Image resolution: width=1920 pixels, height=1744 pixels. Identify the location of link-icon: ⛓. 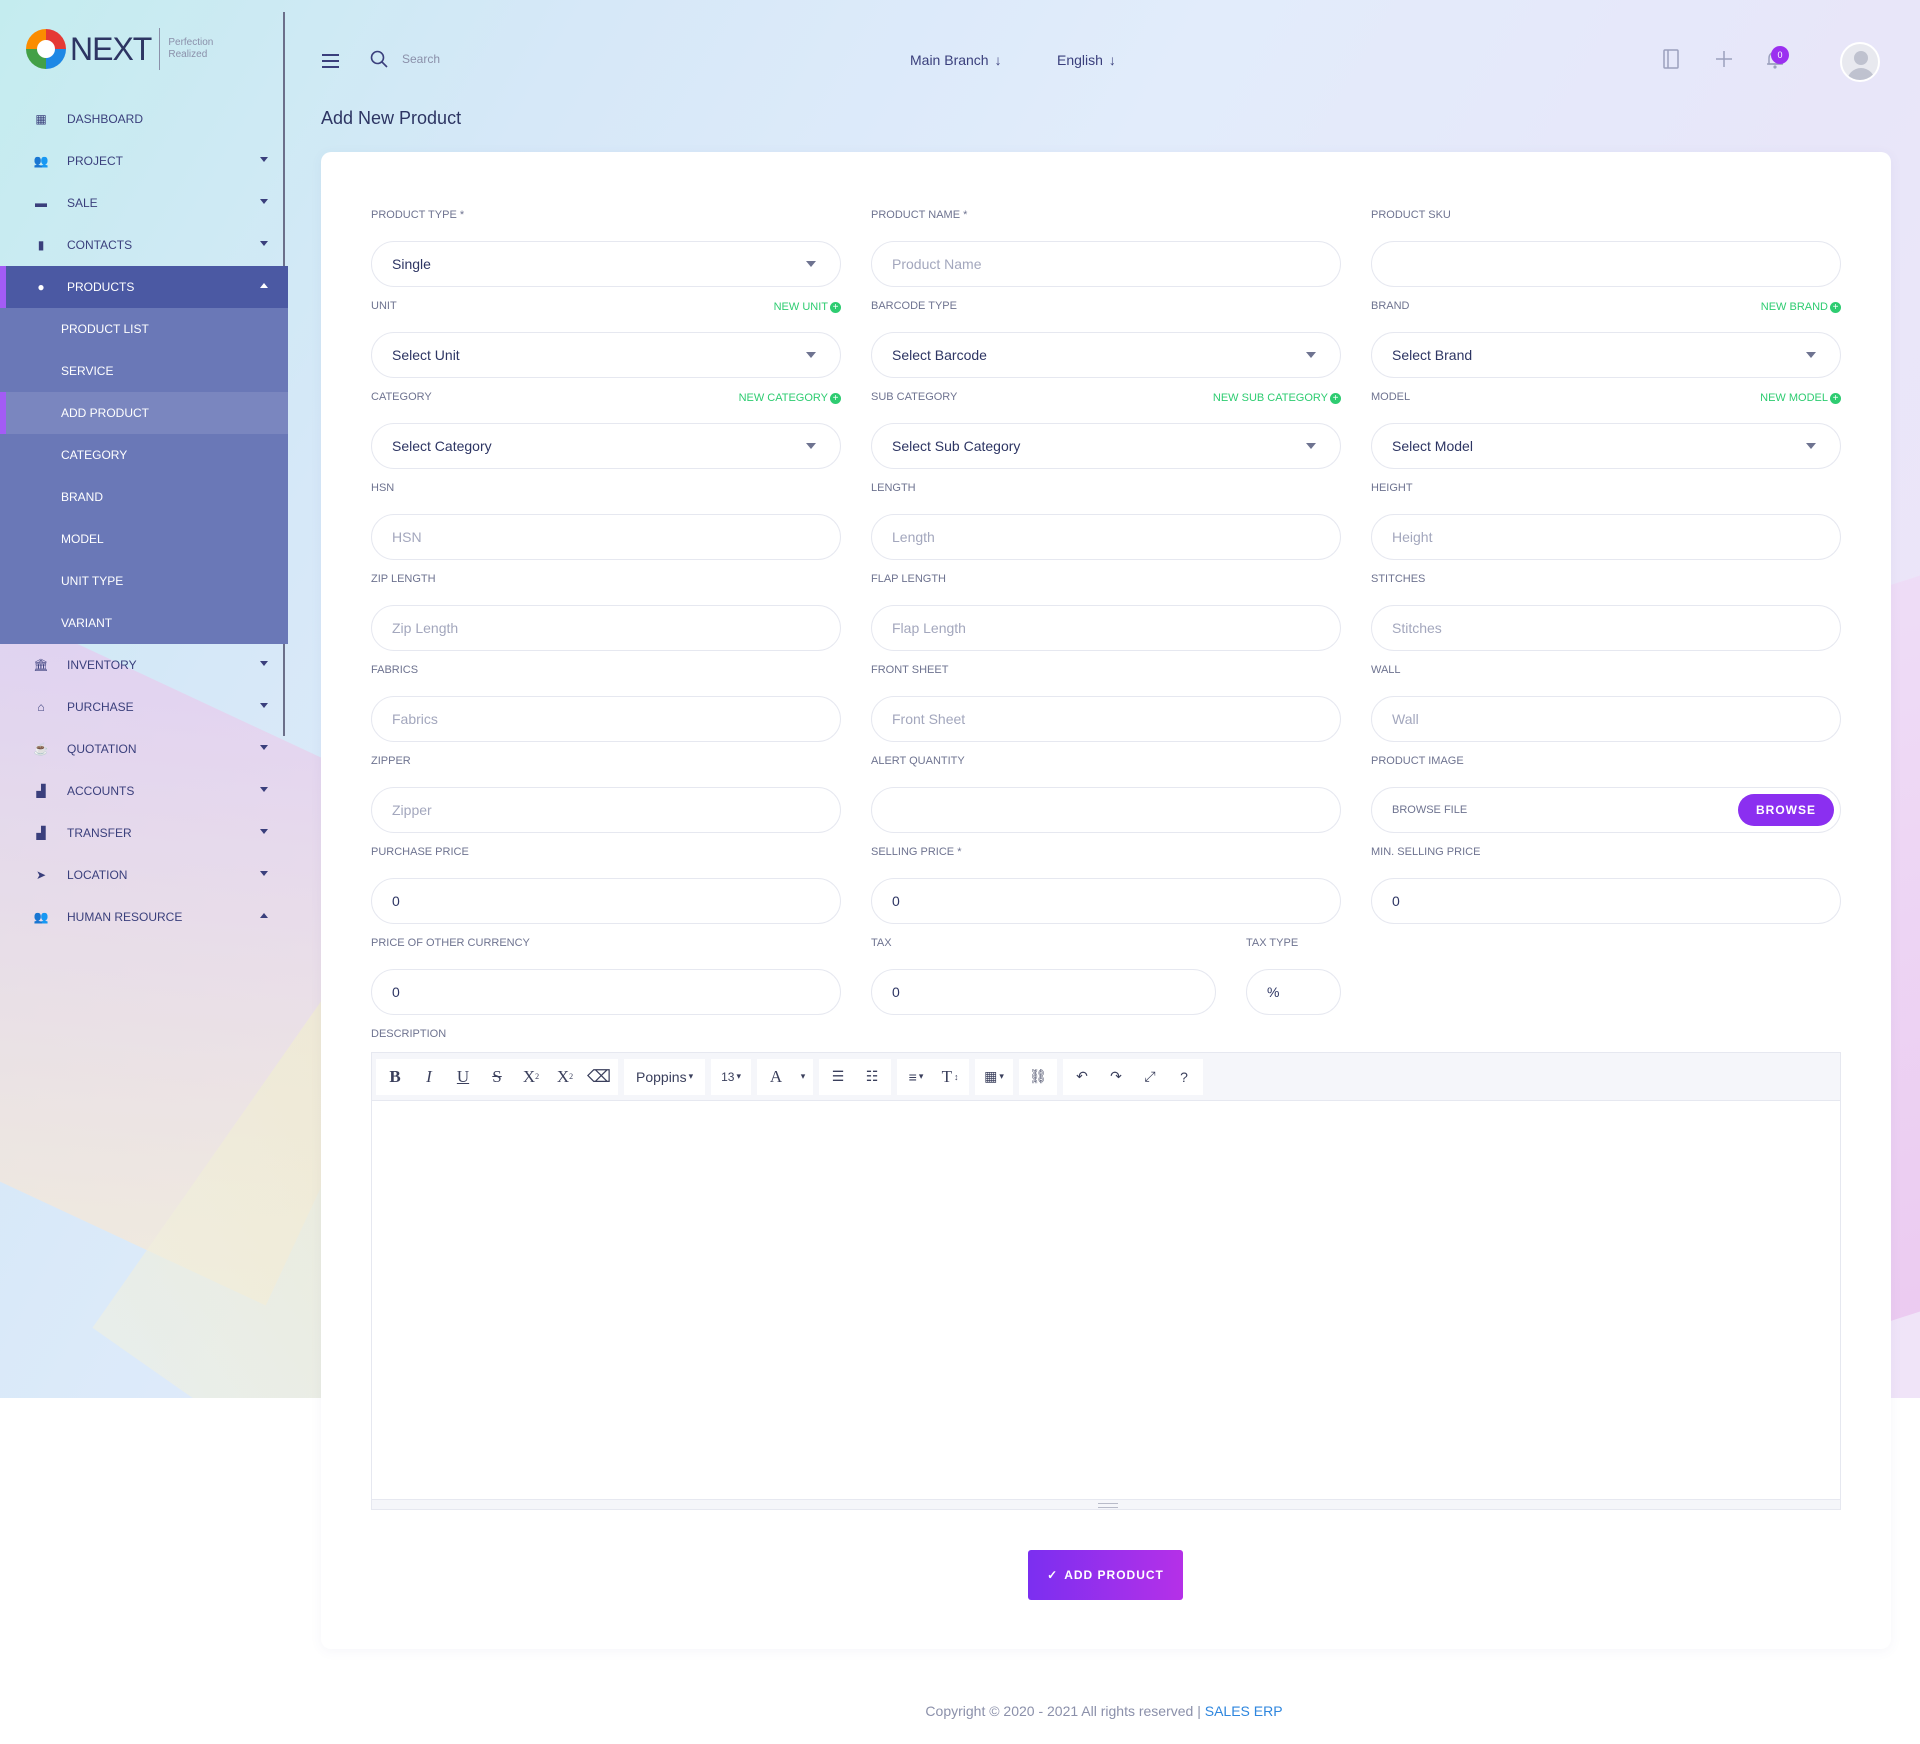
(1038, 1076).